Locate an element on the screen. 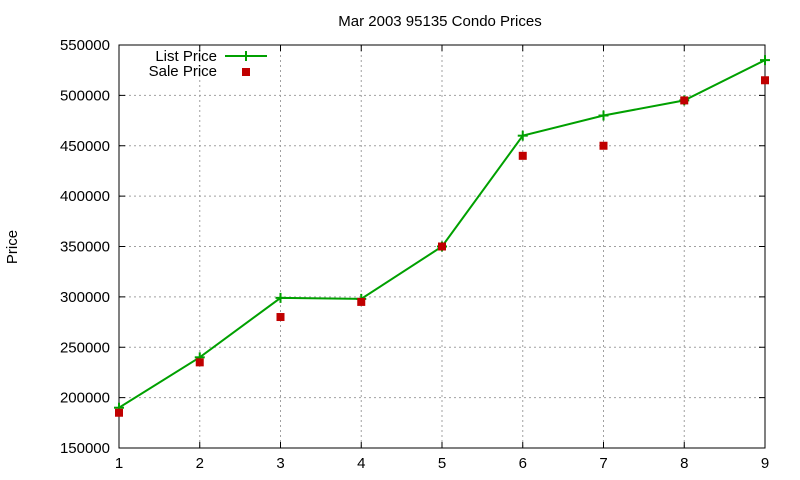 The width and height of the screenshot is (800, 480). y-tick-label: 500000 is located at coordinates (85, 95).